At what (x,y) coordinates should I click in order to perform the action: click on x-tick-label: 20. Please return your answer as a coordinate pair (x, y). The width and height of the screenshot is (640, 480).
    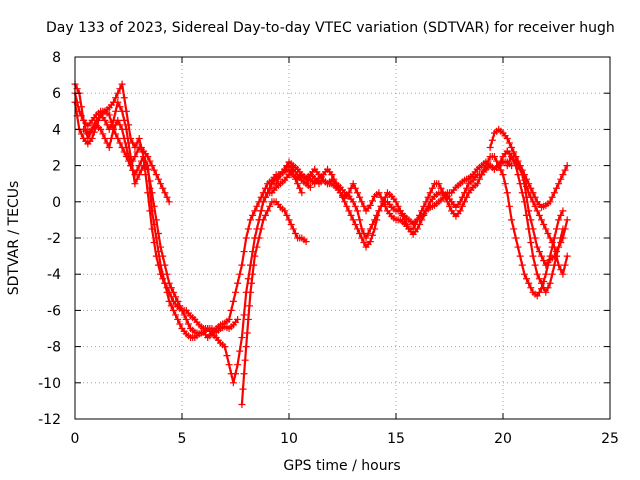
    Looking at the image, I should click on (503, 439).